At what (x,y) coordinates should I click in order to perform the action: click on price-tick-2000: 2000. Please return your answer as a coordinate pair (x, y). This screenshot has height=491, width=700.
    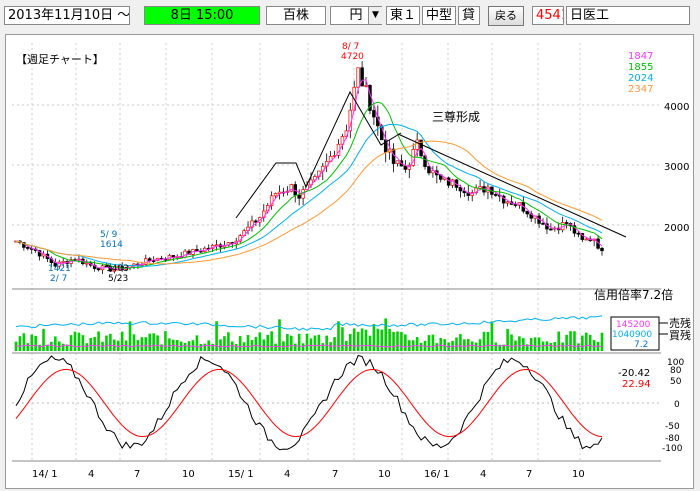
    Looking at the image, I should click on (676, 228).